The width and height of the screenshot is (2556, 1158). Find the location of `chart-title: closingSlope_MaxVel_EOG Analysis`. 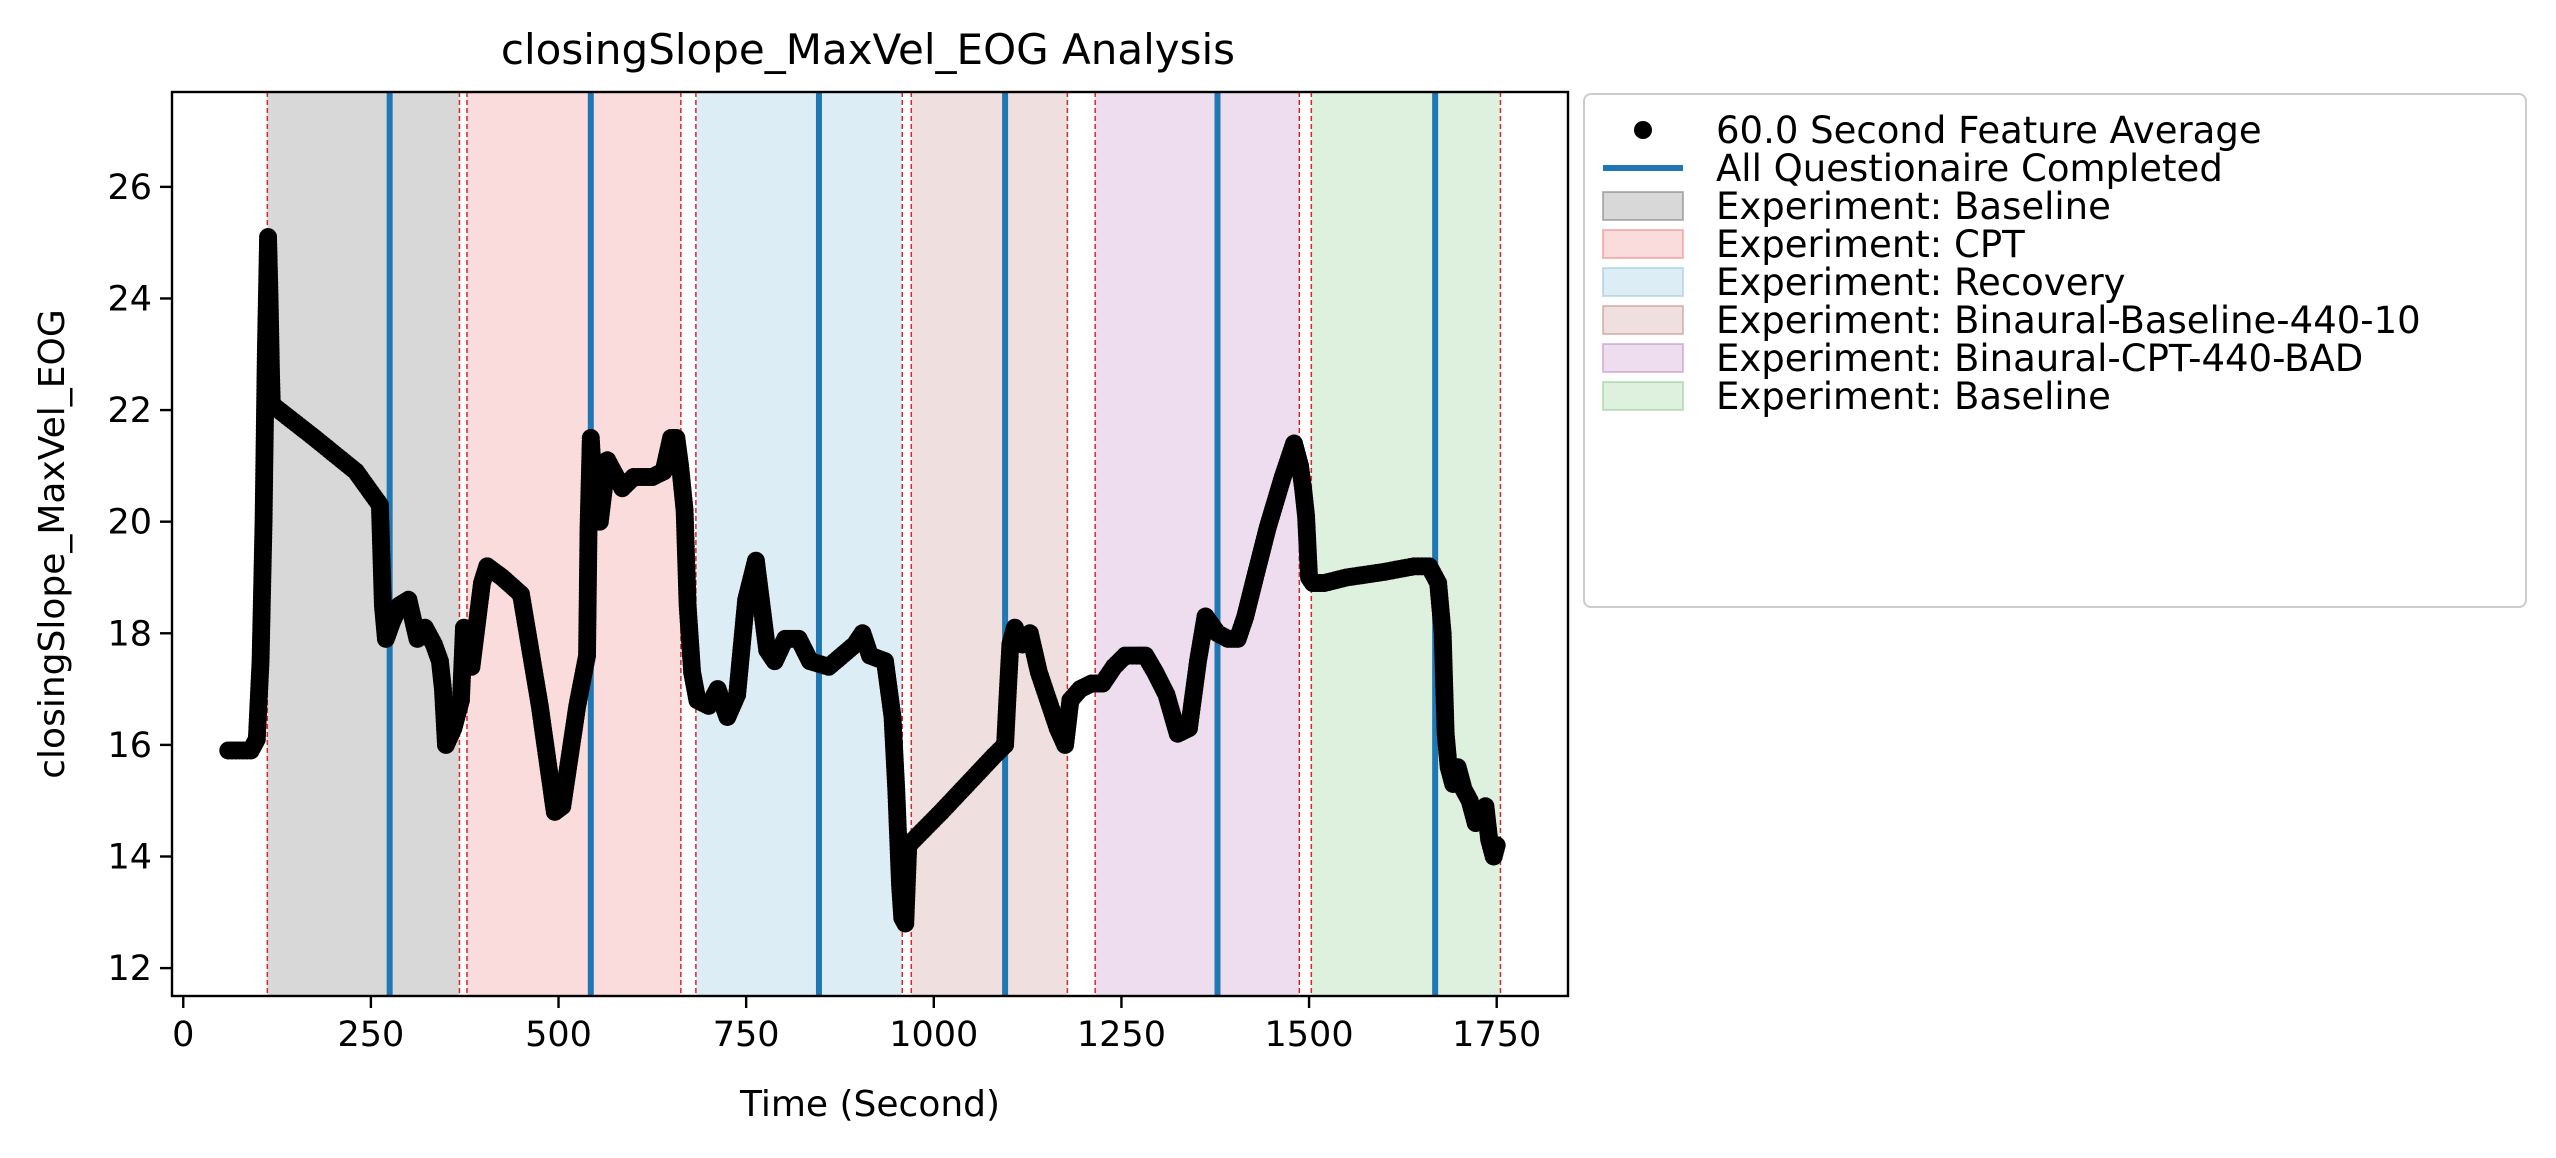

chart-title: closingSlope_MaxVel_EOG Analysis is located at coordinates (868, 49).